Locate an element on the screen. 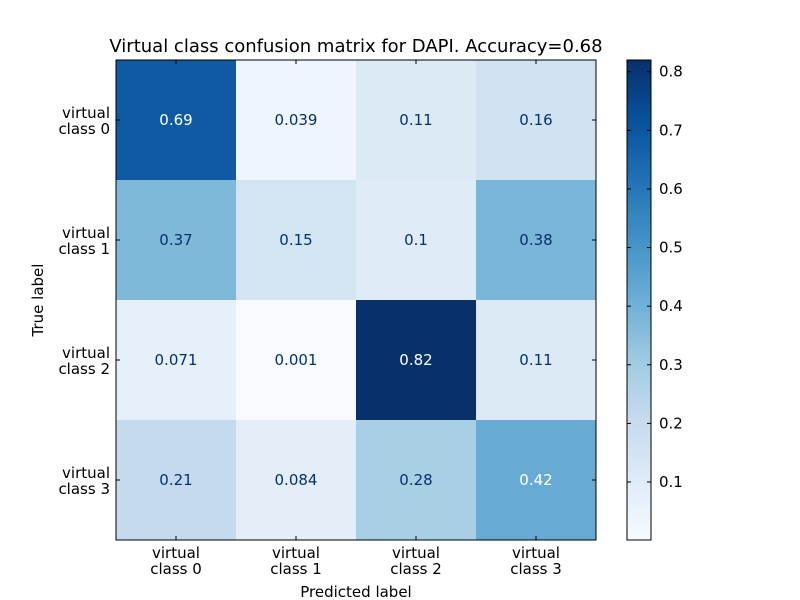 The height and width of the screenshot is (600, 800). colorbar-tick-label: 0.2 is located at coordinates (671, 423).